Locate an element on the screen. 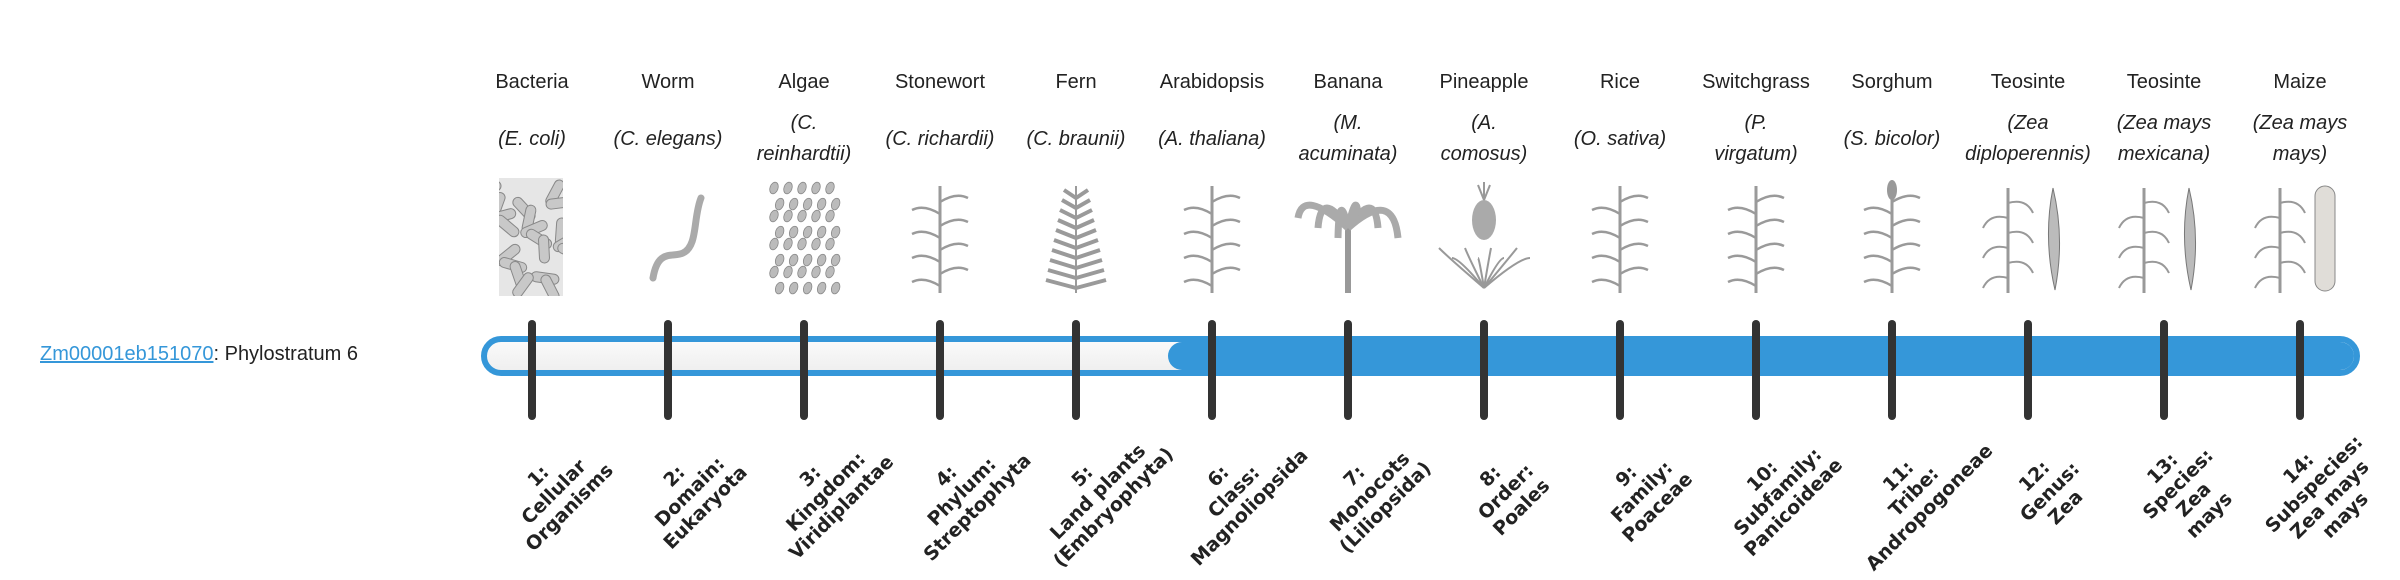  stratum-rank-text: 9: Family: Poaceae is located at coordinates (1652, 502).